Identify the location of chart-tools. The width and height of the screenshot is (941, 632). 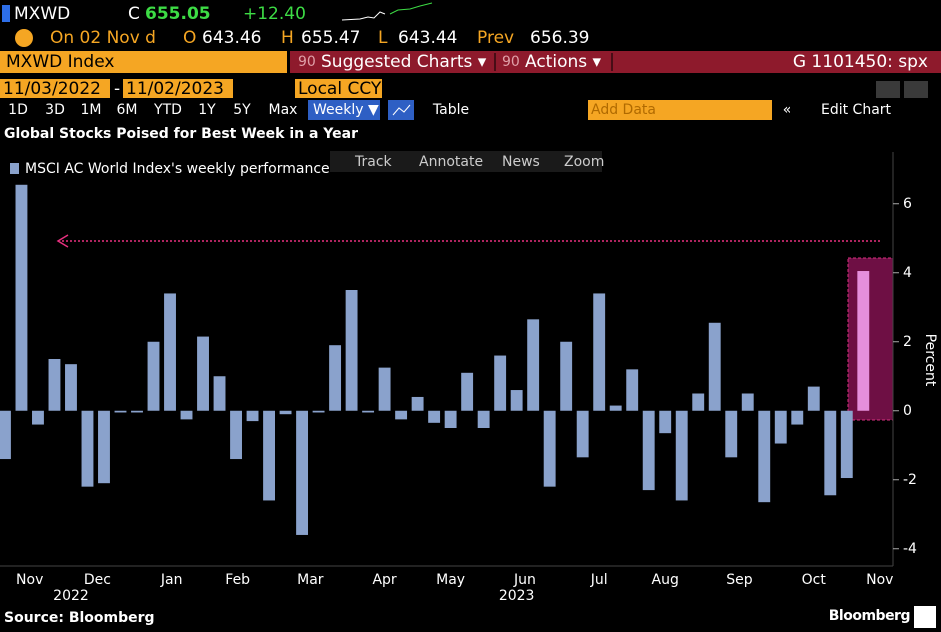
(466, 161).